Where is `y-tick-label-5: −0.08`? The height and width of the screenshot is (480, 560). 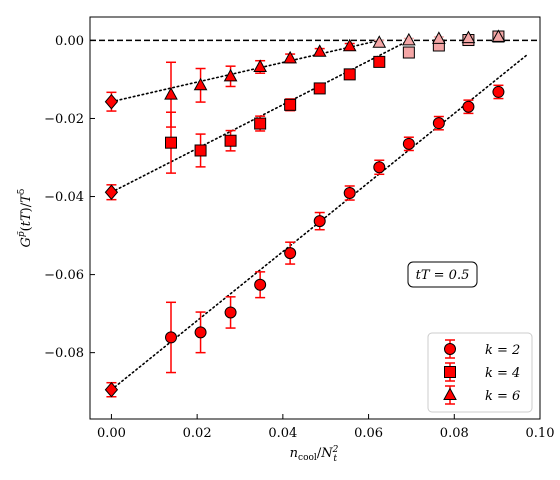 y-tick-label-5: −0.08 is located at coordinates (64, 353).